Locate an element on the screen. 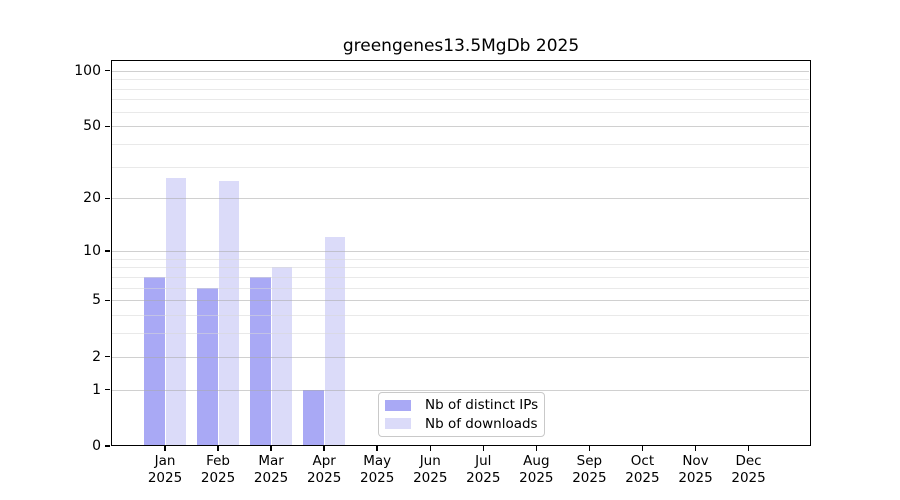 This screenshot has height=500, width=900. y-tick-label: 2 is located at coordinates (96, 356).